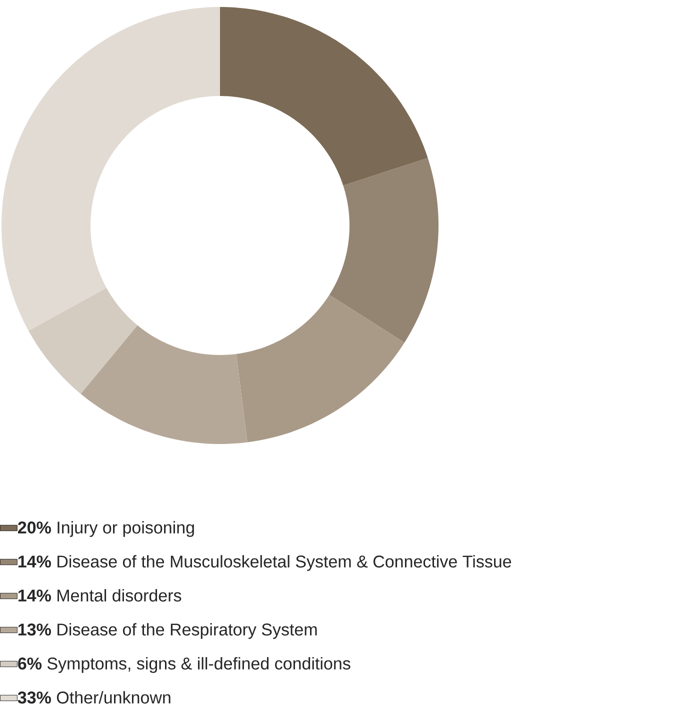 The image size is (680, 715). I want to click on legend-label: Other/unknown, so click(113, 697).